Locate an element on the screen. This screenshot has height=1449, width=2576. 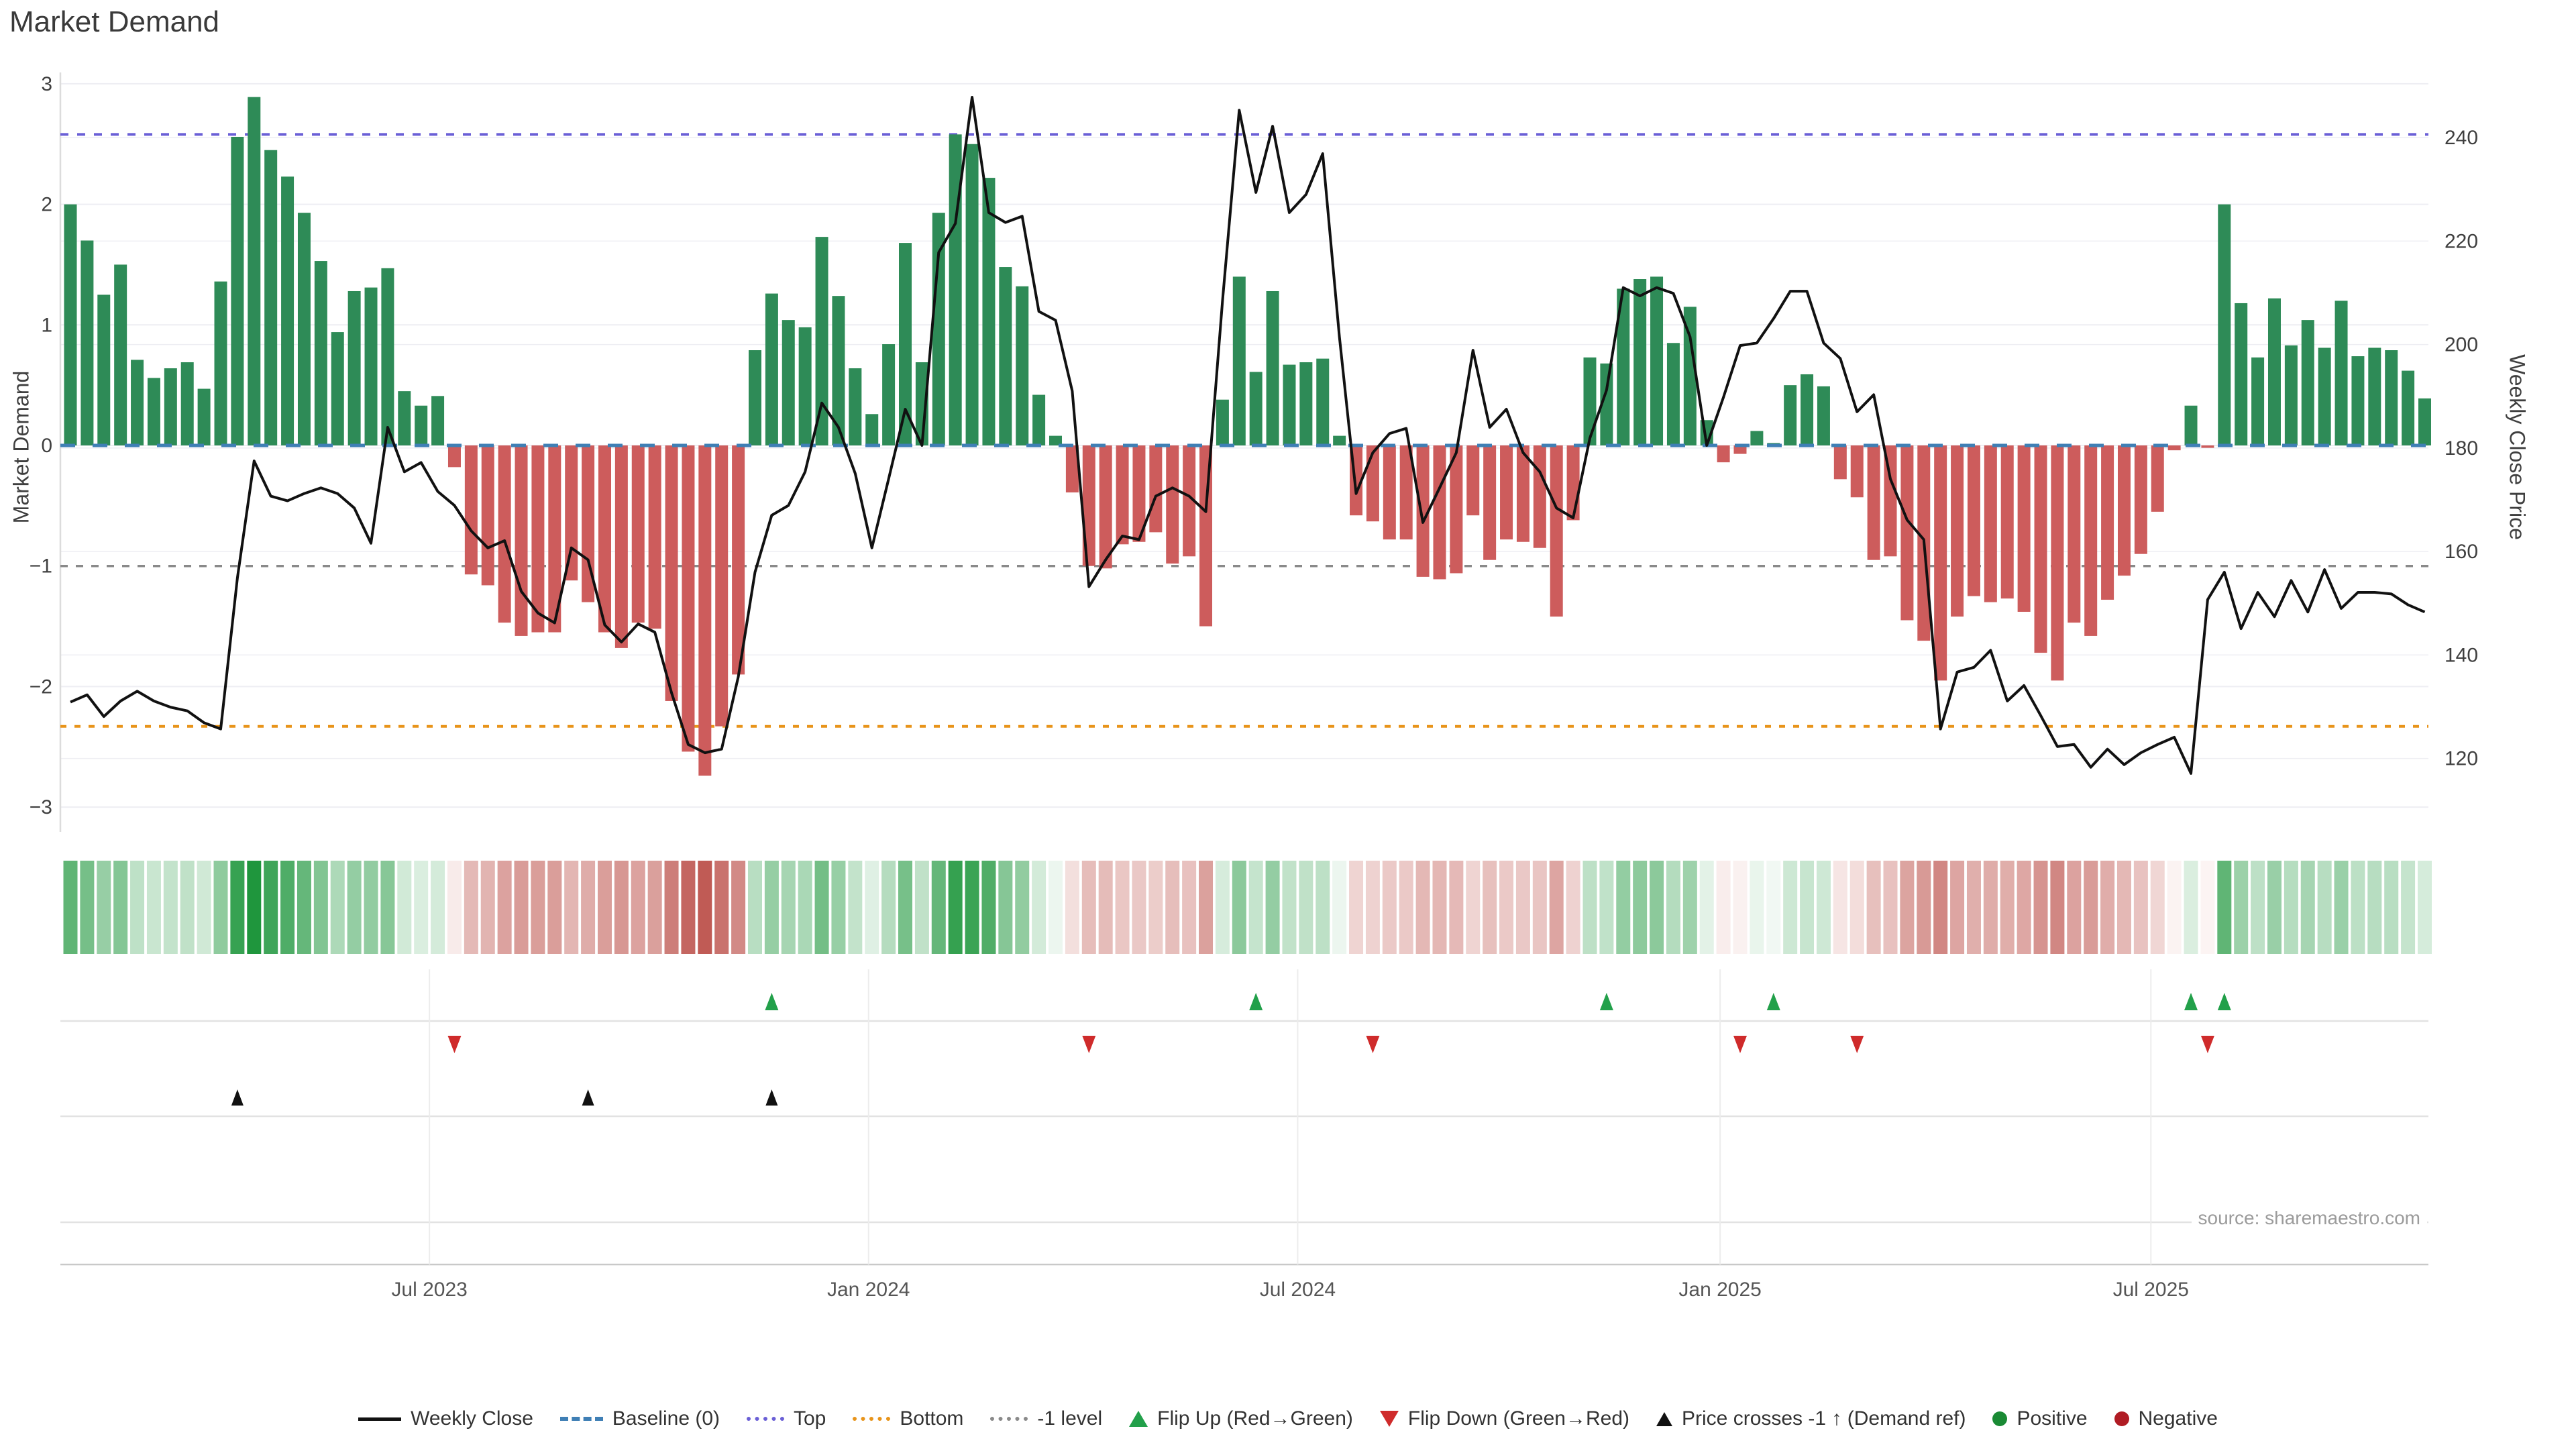
line-swatch is located at coordinates (380, 1419).